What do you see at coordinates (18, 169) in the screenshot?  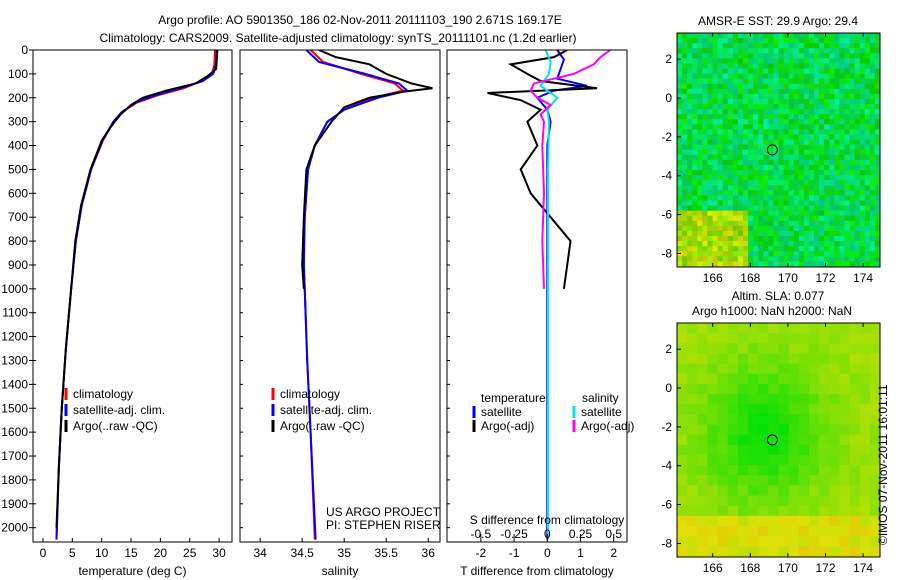 I see `y-tick-label: 500` at bounding box center [18, 169].